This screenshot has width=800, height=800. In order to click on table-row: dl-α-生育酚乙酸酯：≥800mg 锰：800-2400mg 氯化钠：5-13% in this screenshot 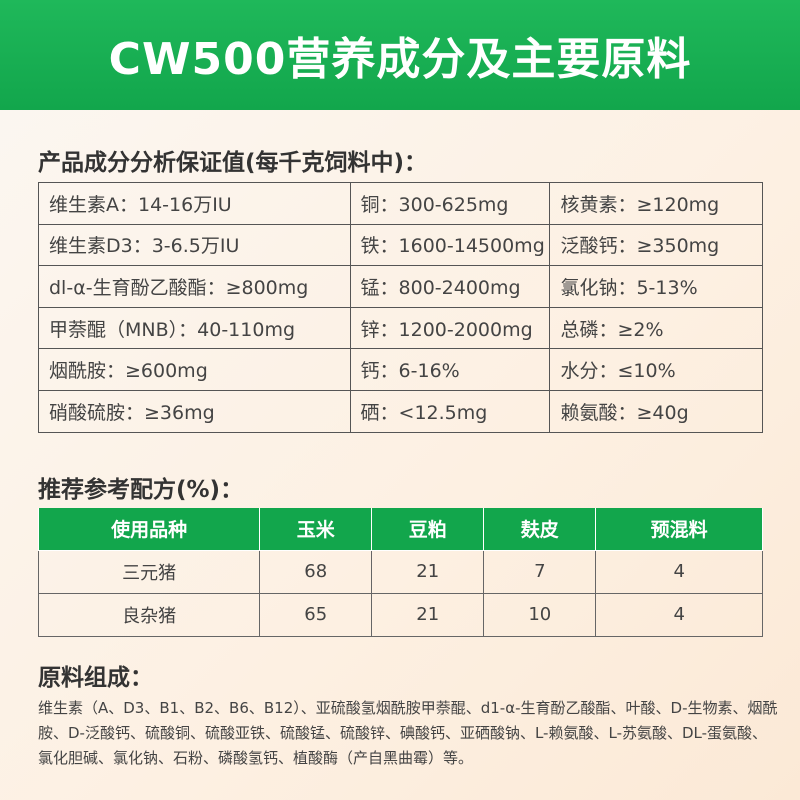, I will do `click(400, 286)`.